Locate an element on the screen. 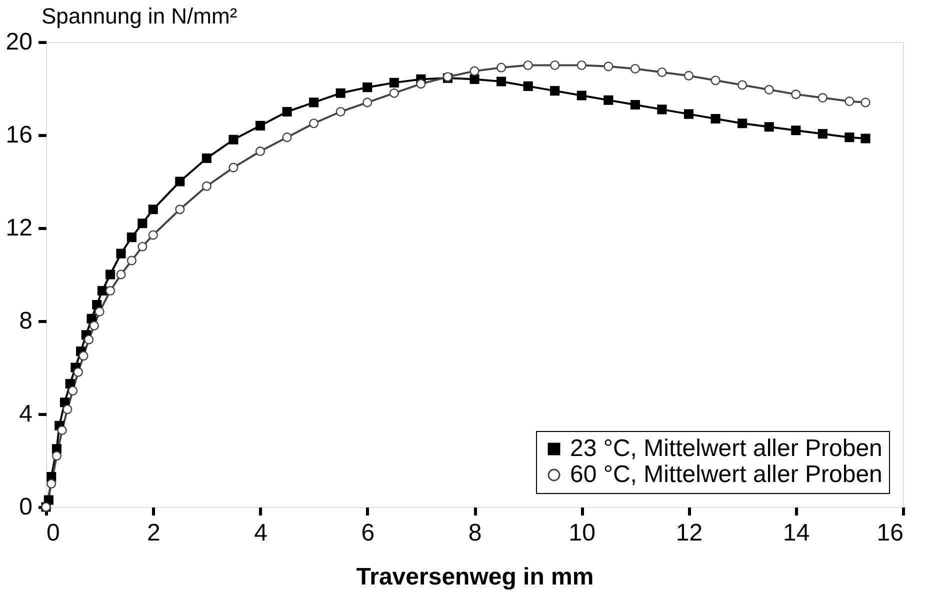 This screenshot has width=935, height=604. y-tick-label: 8 is located at coordinates (25, 321).